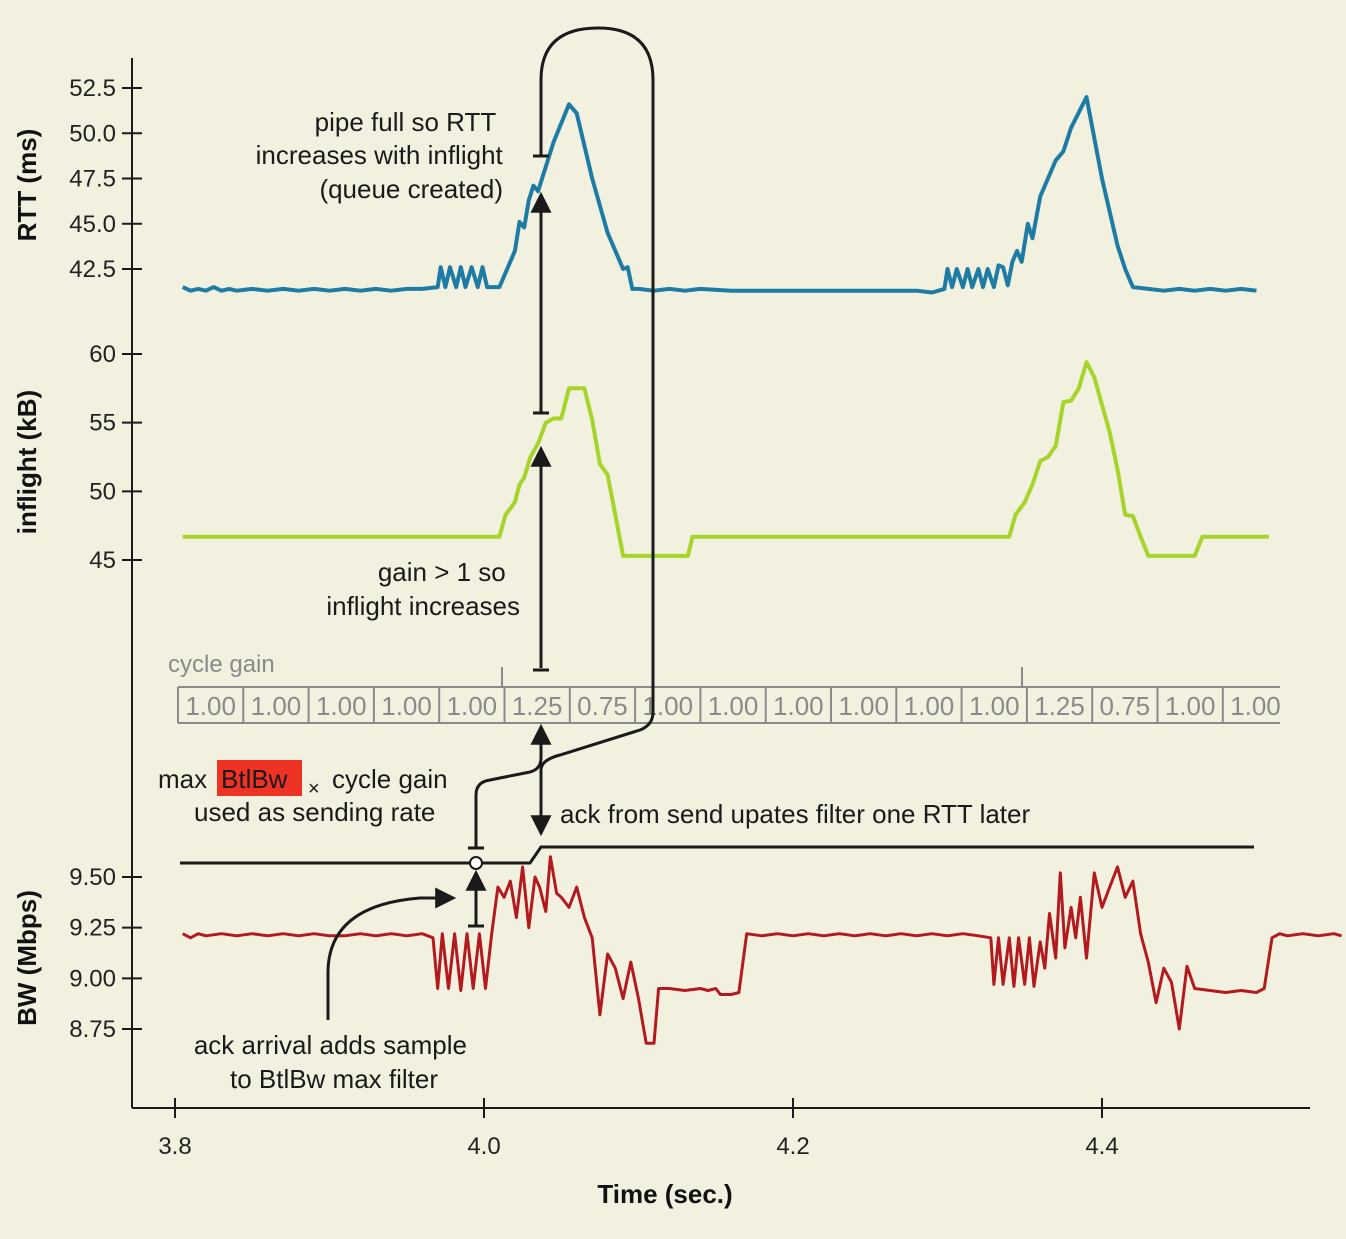 The height and width of the screenshot is (1239, 1346). I want to click on rtt-ytick-label: 47.5, so click(92, 179).